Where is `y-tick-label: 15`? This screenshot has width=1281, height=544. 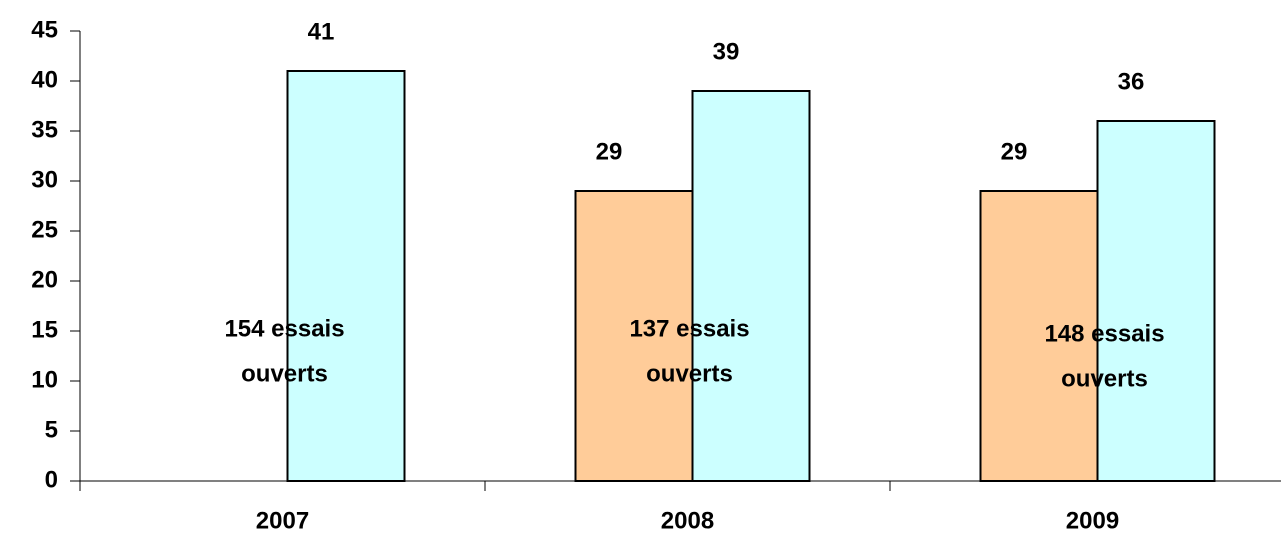 y-tick-label: 15 is located at coordinates (44, 329).